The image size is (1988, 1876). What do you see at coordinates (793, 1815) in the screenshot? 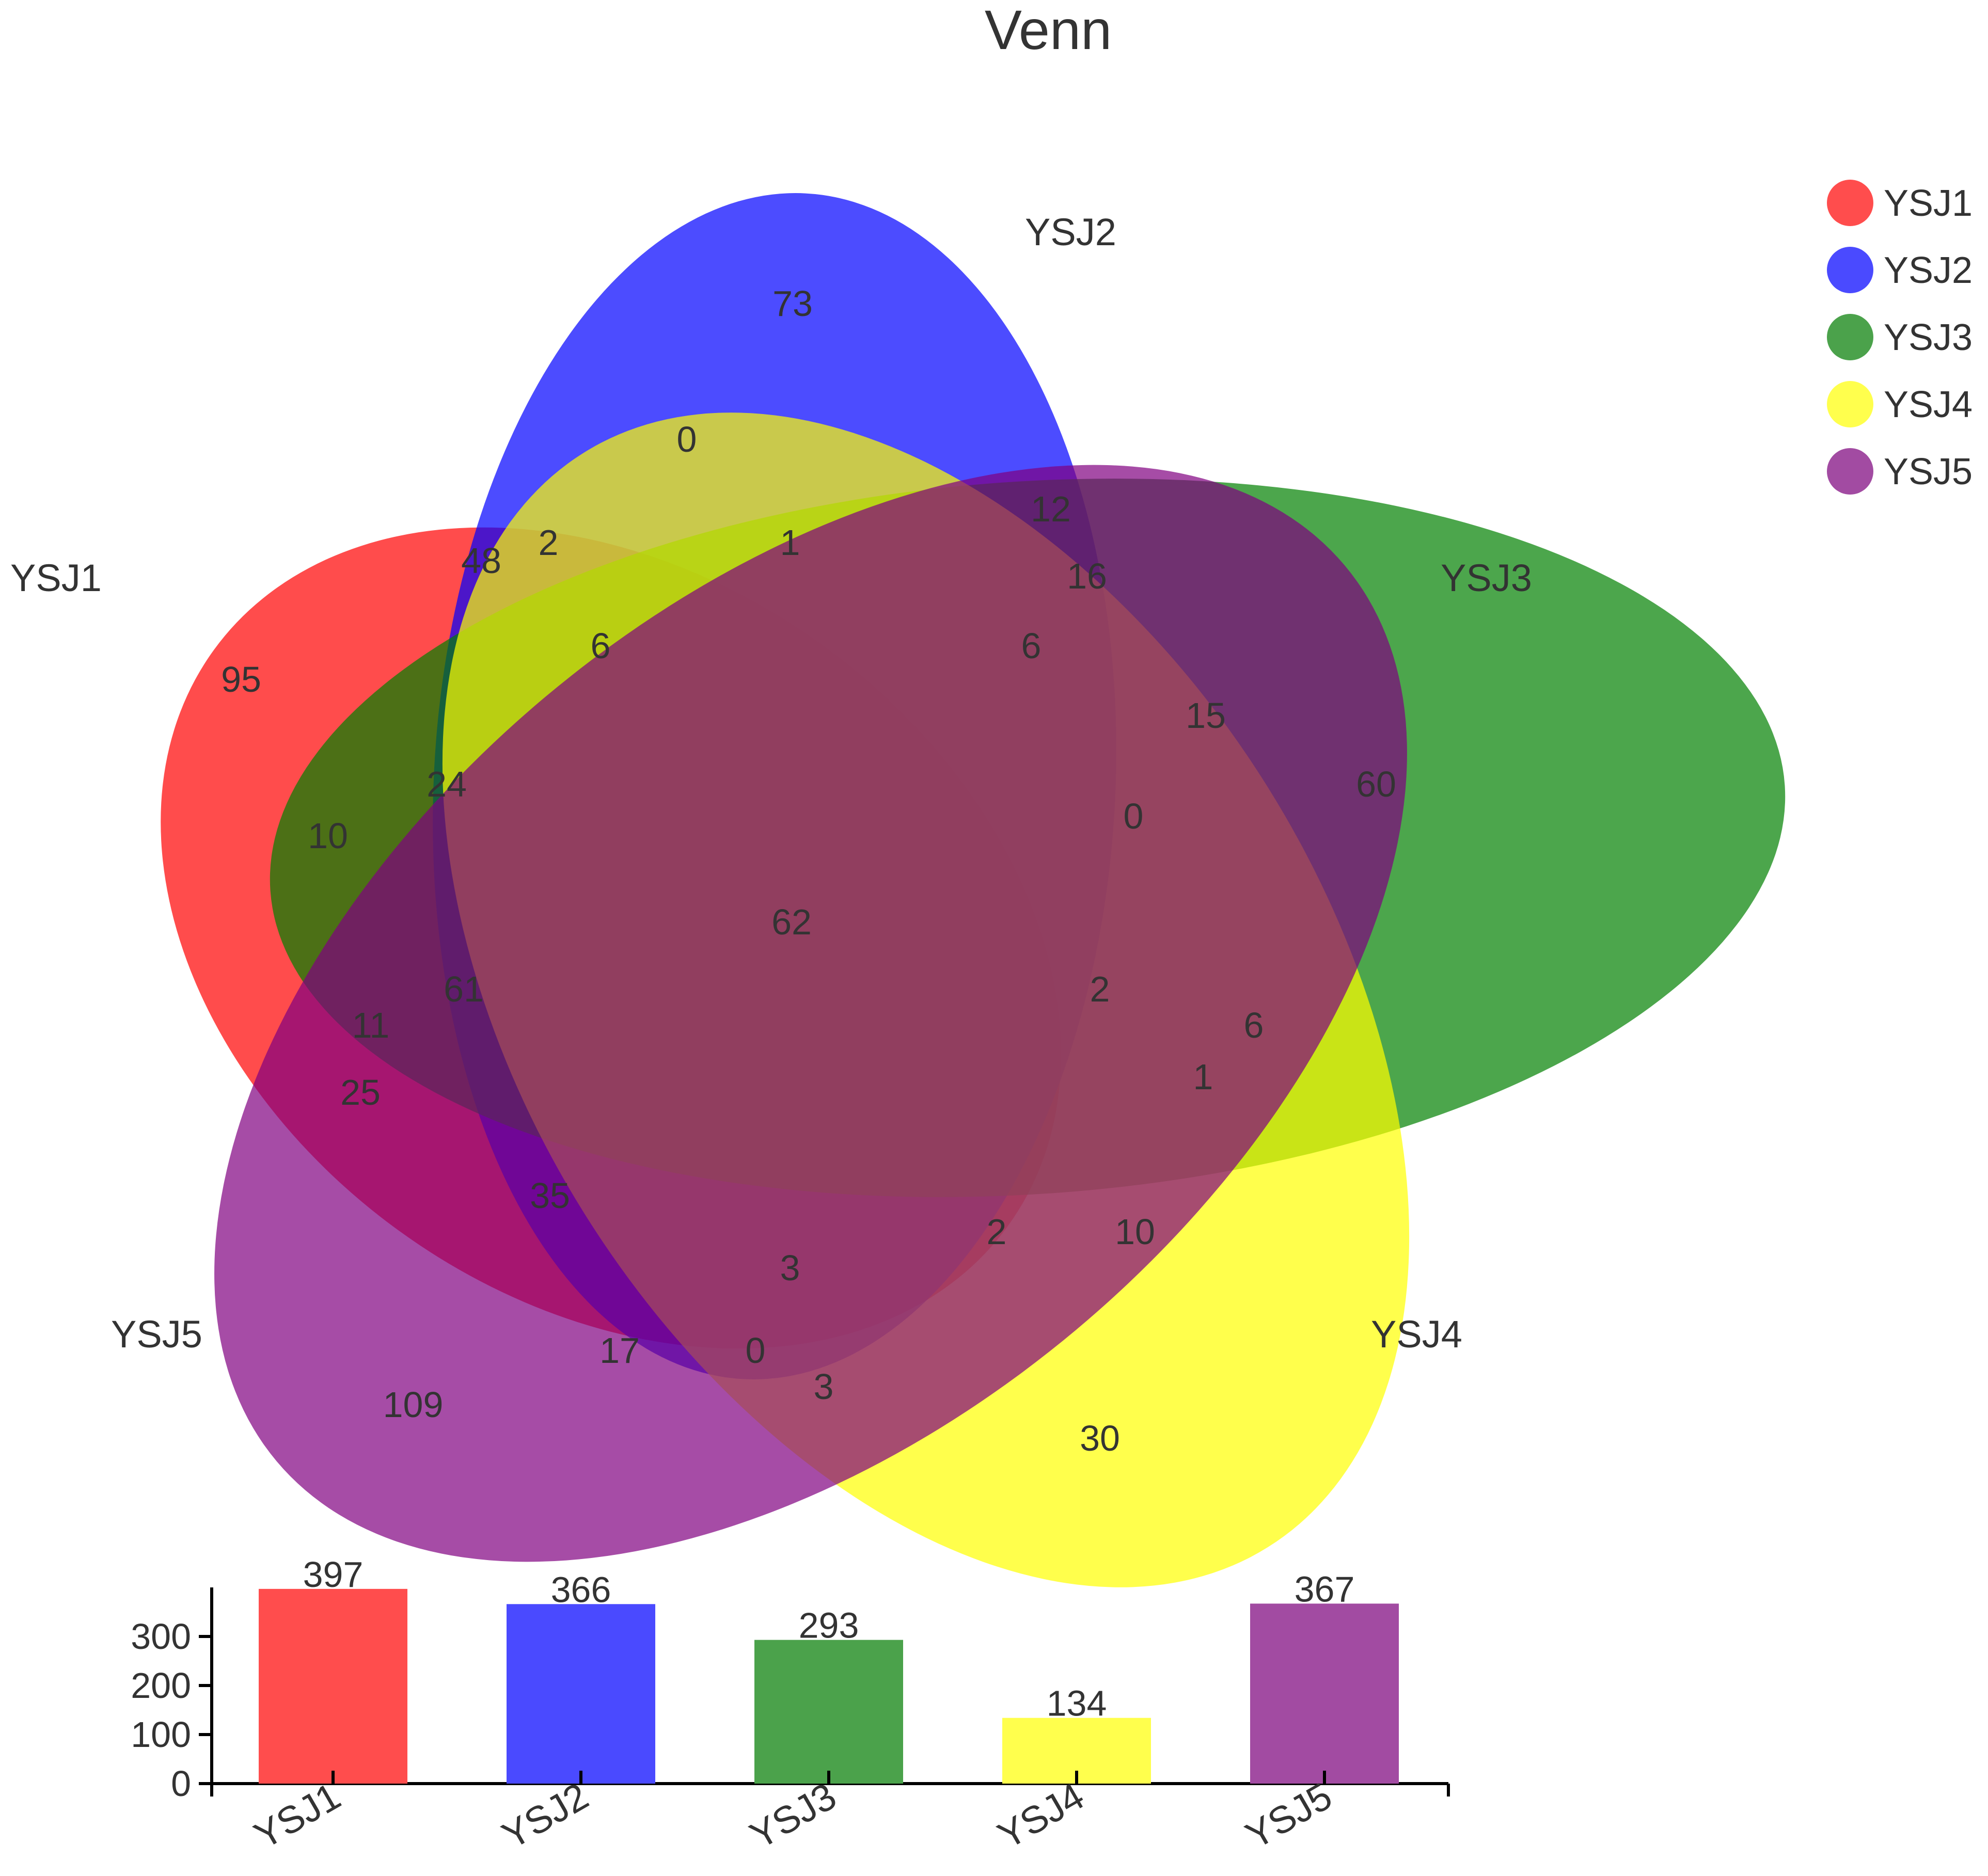
I see `x-category-label: YSJ3` at bounding box center [793, 1815].